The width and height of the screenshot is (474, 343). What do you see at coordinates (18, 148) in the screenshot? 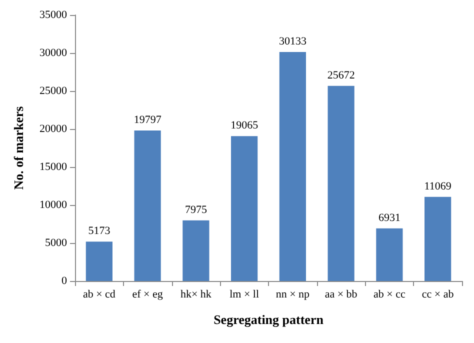
I see `y-axis-title: No. of markers` at bounding box center [18, 148].